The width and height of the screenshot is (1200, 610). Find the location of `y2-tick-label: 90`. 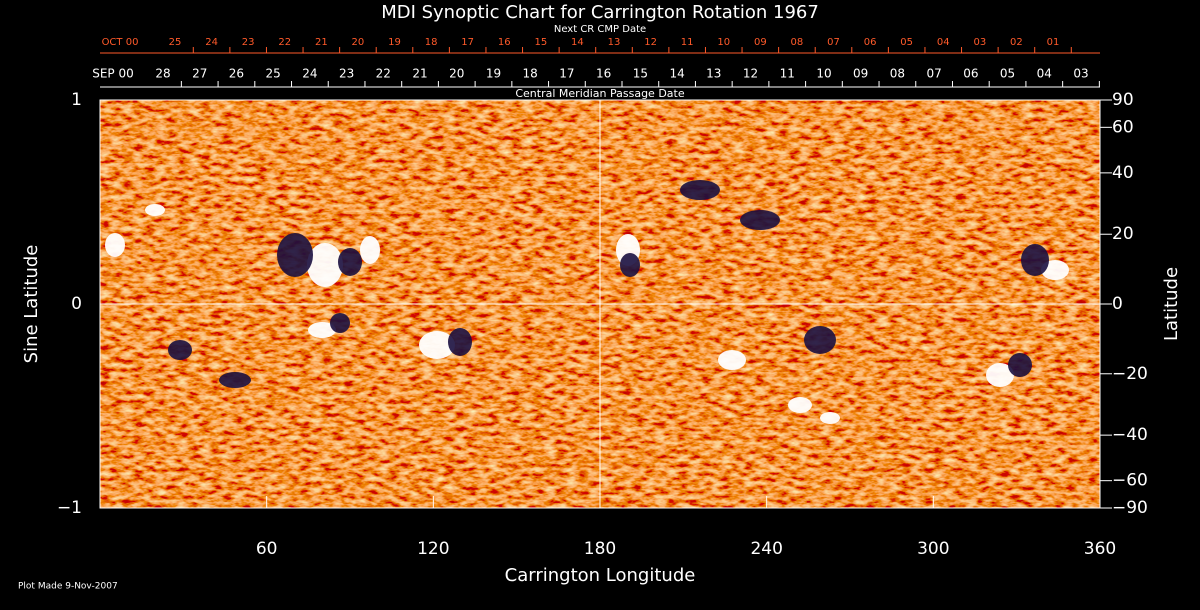

y2-tick-label: 90 is located at coordinates (1123, 100).